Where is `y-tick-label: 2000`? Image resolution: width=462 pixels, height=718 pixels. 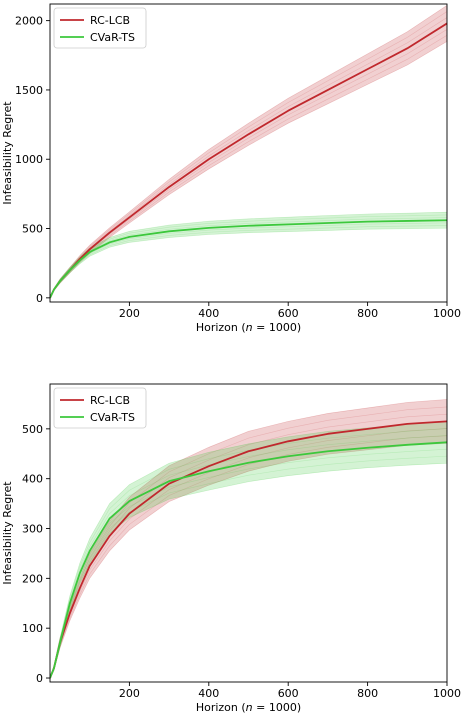
y-tick-label: 2000 is located at coordinates (29, 21).